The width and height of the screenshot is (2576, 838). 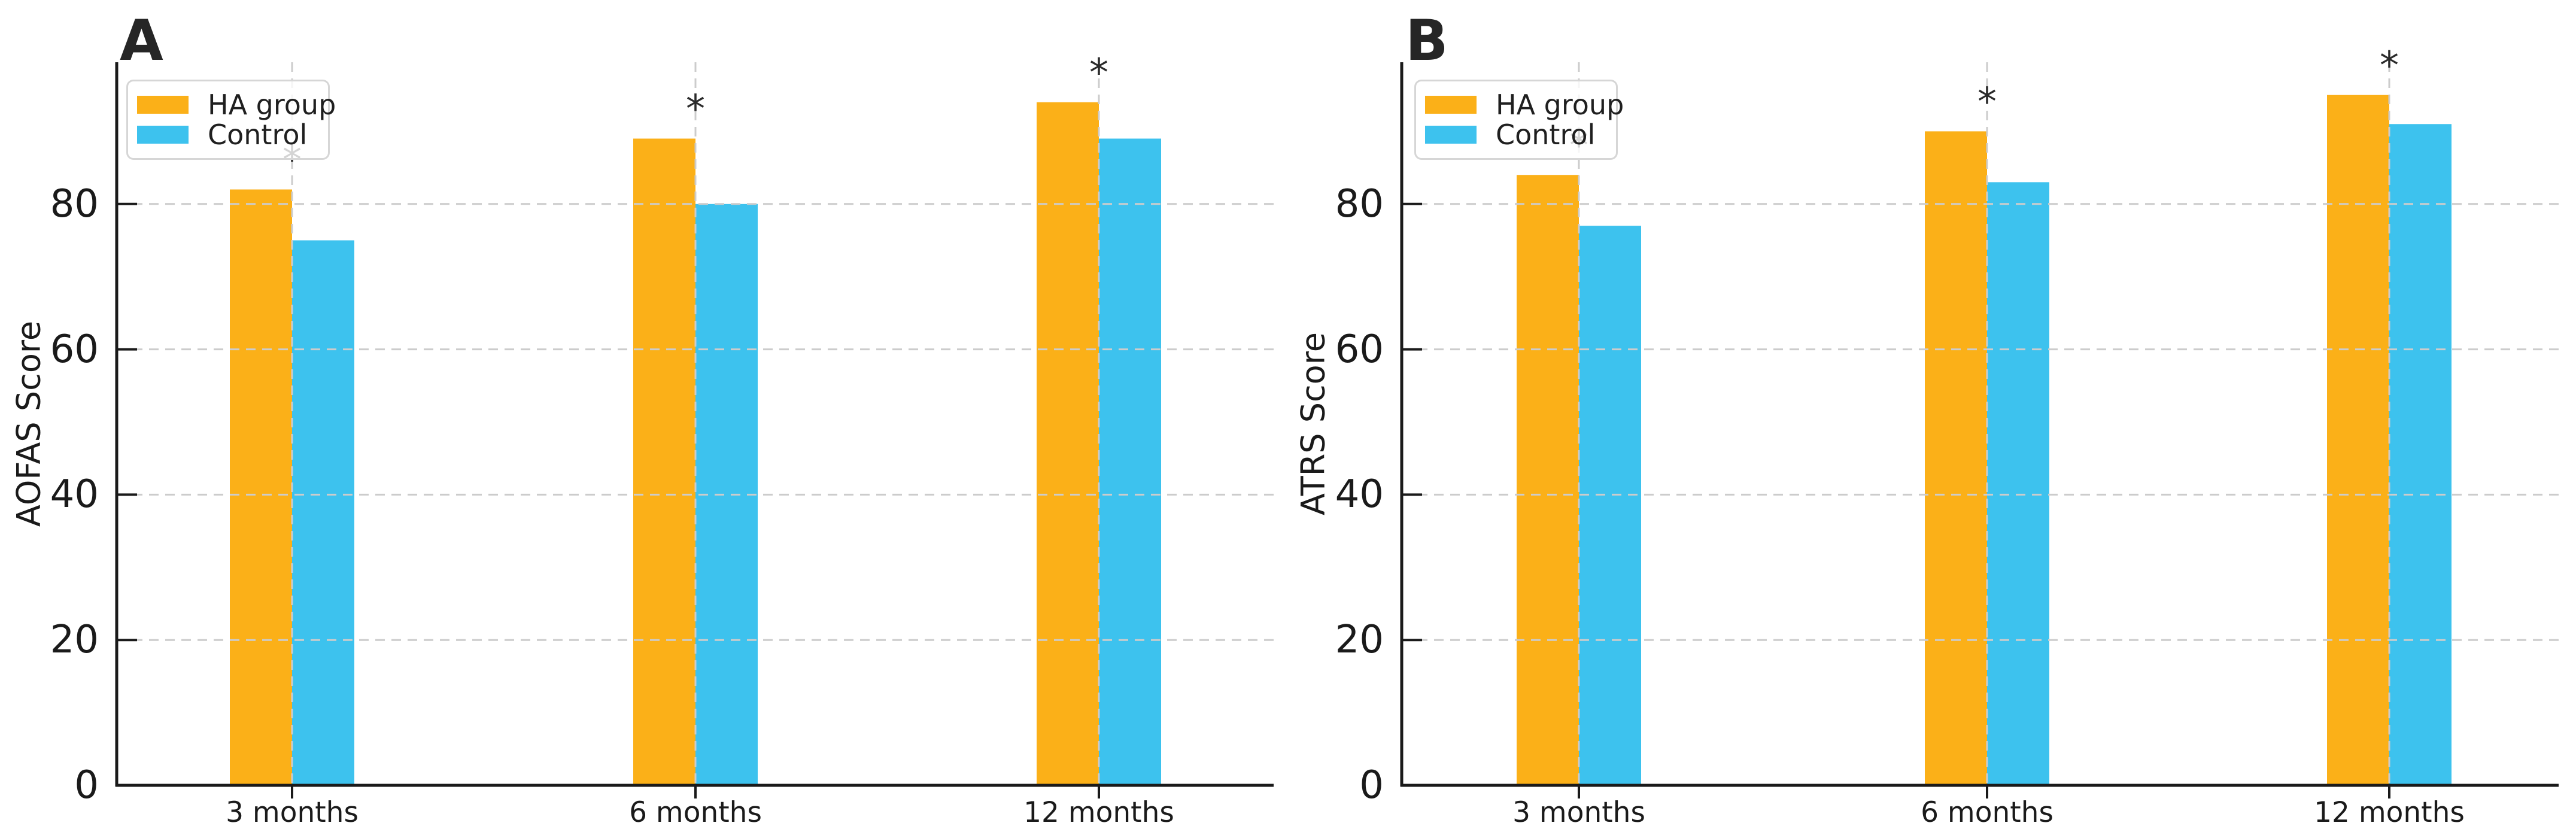 I want to click on panel-b-legend: HA group Control, so click(x=1519, y=120).